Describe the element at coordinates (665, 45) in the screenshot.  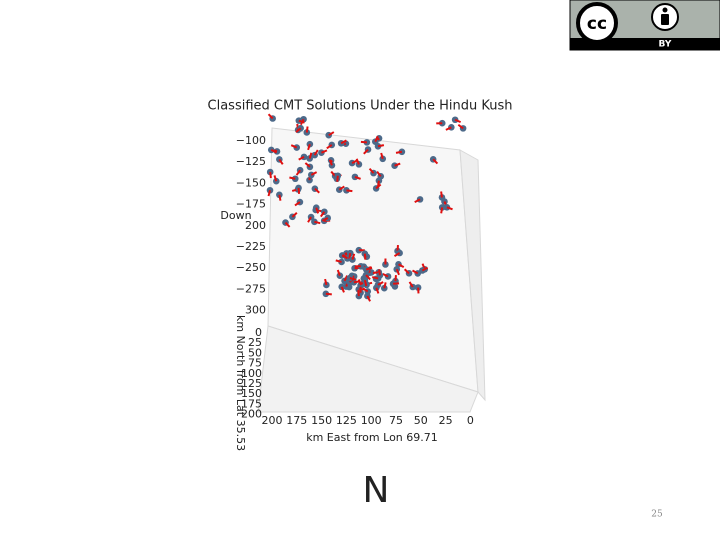
I see `license-text: BY` at that location.